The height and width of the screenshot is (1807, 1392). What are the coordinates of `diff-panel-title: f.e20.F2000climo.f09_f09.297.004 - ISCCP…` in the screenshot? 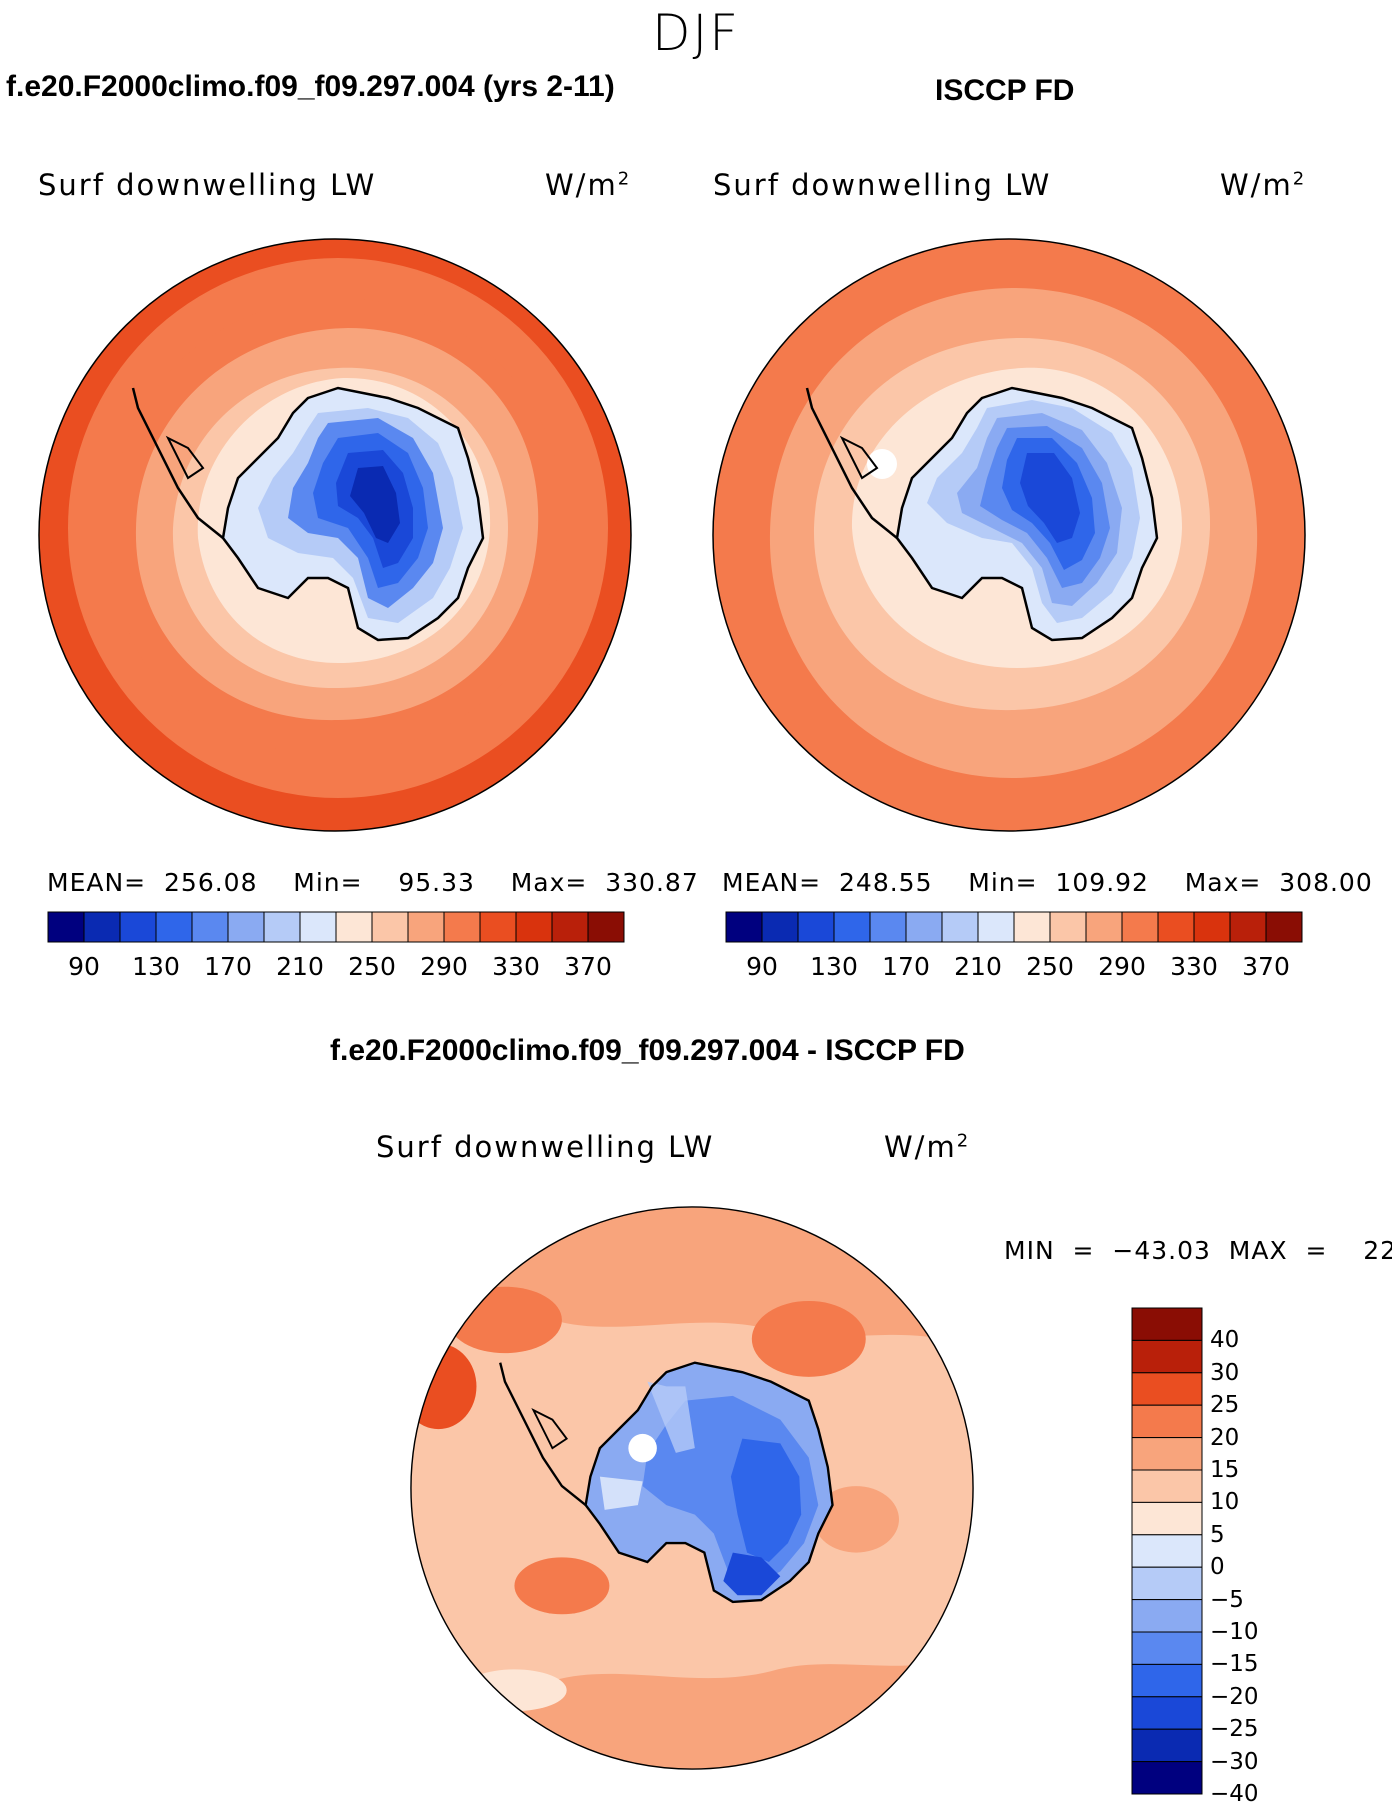 It's located at (647, 1050).